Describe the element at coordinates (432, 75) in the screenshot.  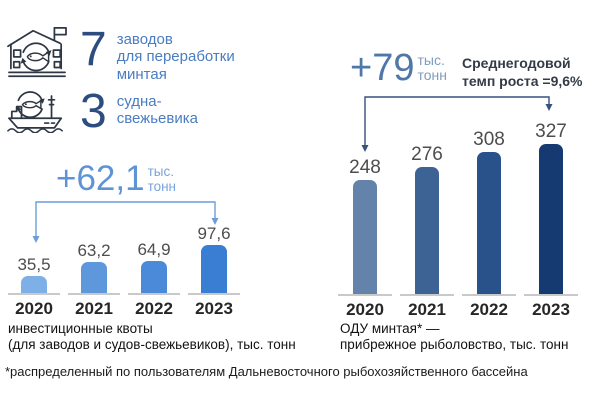
I see `right-delta-unit-bottom: тонн` at that location.